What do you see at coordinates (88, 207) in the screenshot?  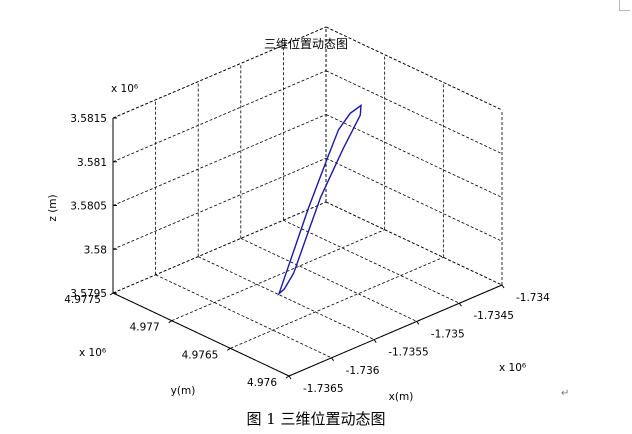 I see `z-tick-label: 3.5805` at bounding box center [88, 207].